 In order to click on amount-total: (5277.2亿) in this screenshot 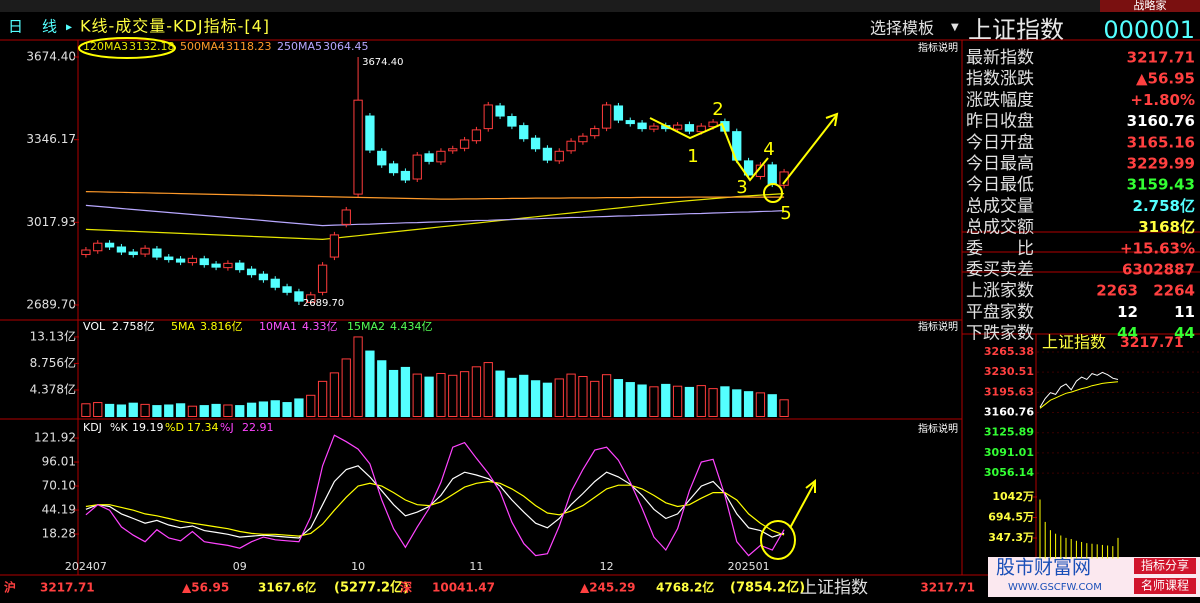, I will do `click(371, 588)`.